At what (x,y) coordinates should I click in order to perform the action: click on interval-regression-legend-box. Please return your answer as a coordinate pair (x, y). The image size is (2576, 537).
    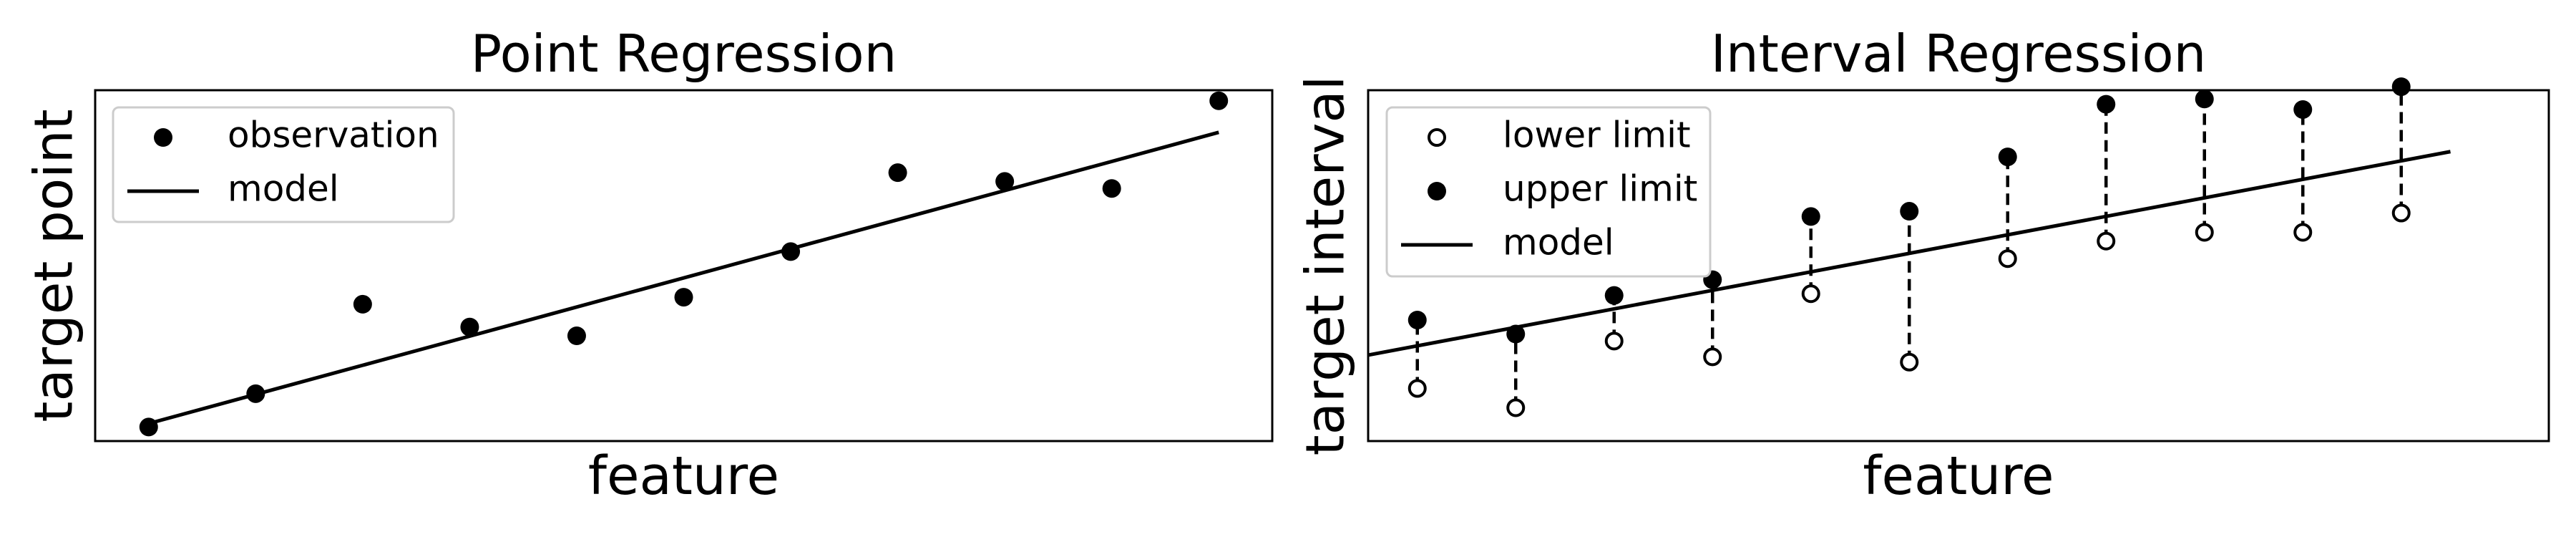
    Looking at the image, I should click on (1548, 192).